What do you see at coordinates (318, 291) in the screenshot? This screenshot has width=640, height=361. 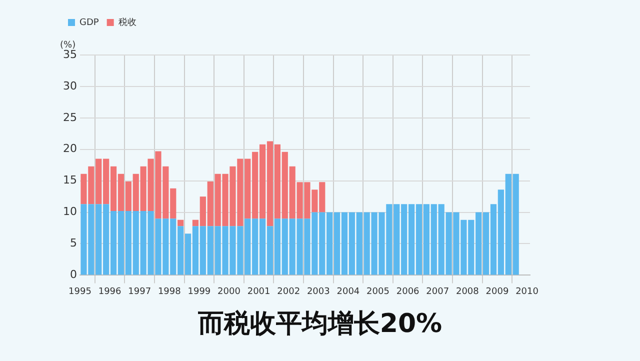 I see `x-tick-label: 2003` at bounding box center [318, 291].